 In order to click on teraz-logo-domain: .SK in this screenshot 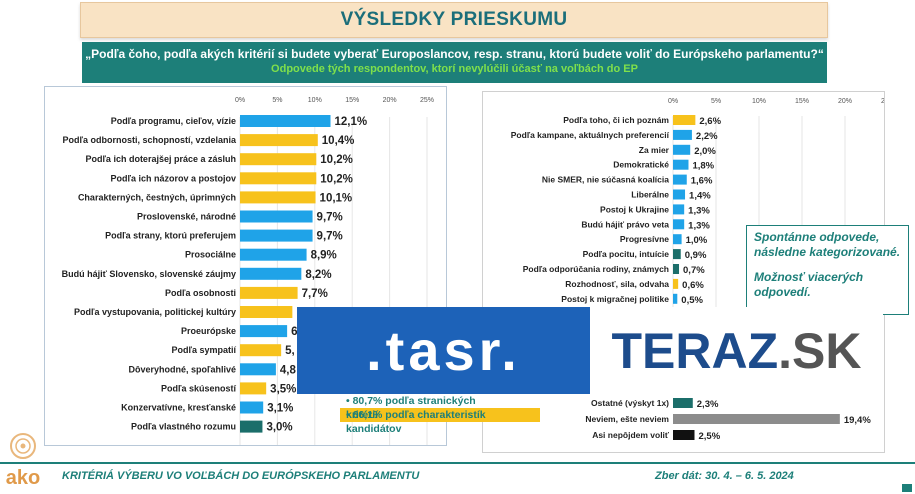, I will do `click(820, 350)`.